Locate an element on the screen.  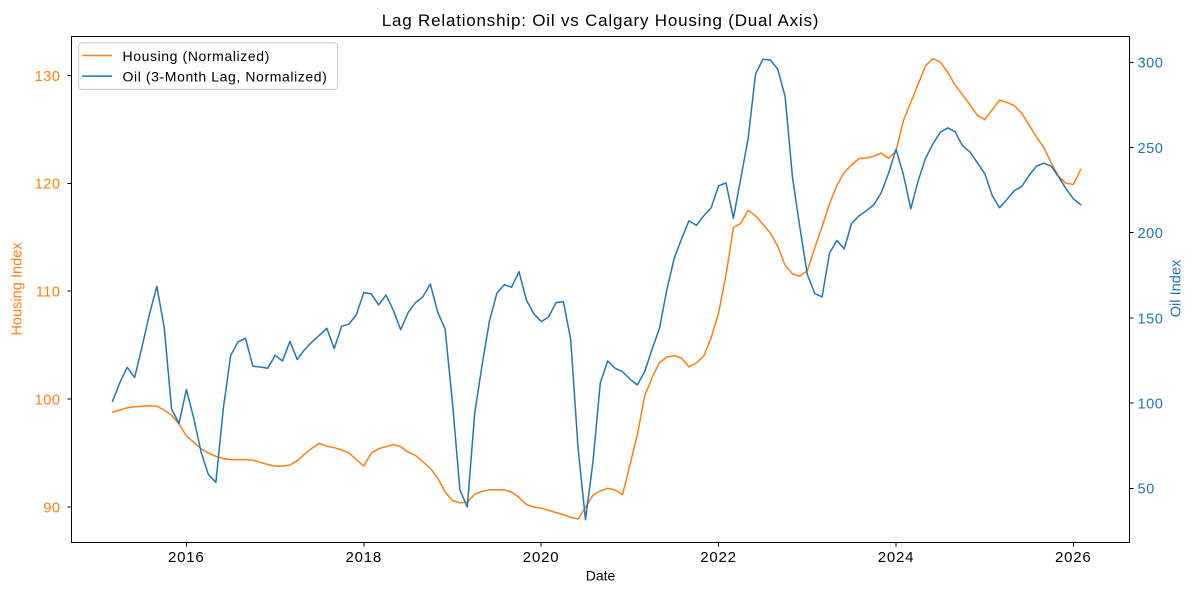
svg-text: 50 is located at coordinates (1146, 490).